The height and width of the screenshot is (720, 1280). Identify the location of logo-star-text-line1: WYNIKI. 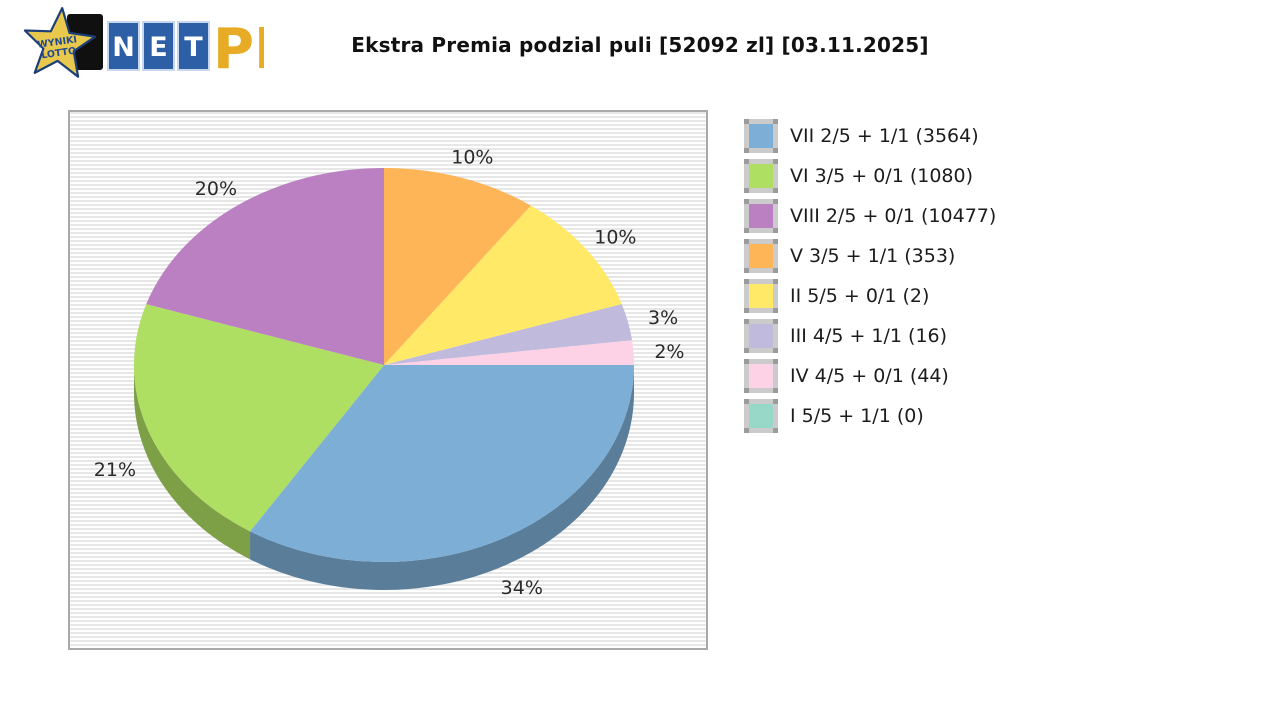
(57, 42).